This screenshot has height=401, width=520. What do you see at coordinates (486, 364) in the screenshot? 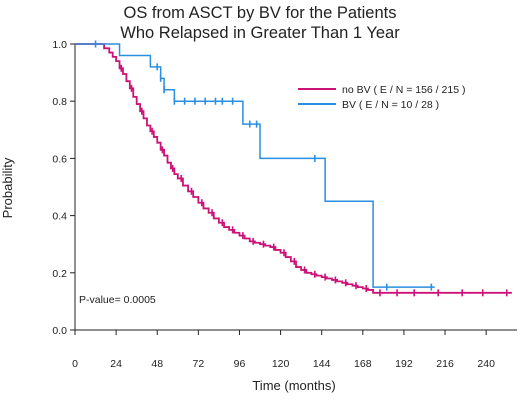
I see `x-tick-label-10: 240` at bounding box center [486, 364].